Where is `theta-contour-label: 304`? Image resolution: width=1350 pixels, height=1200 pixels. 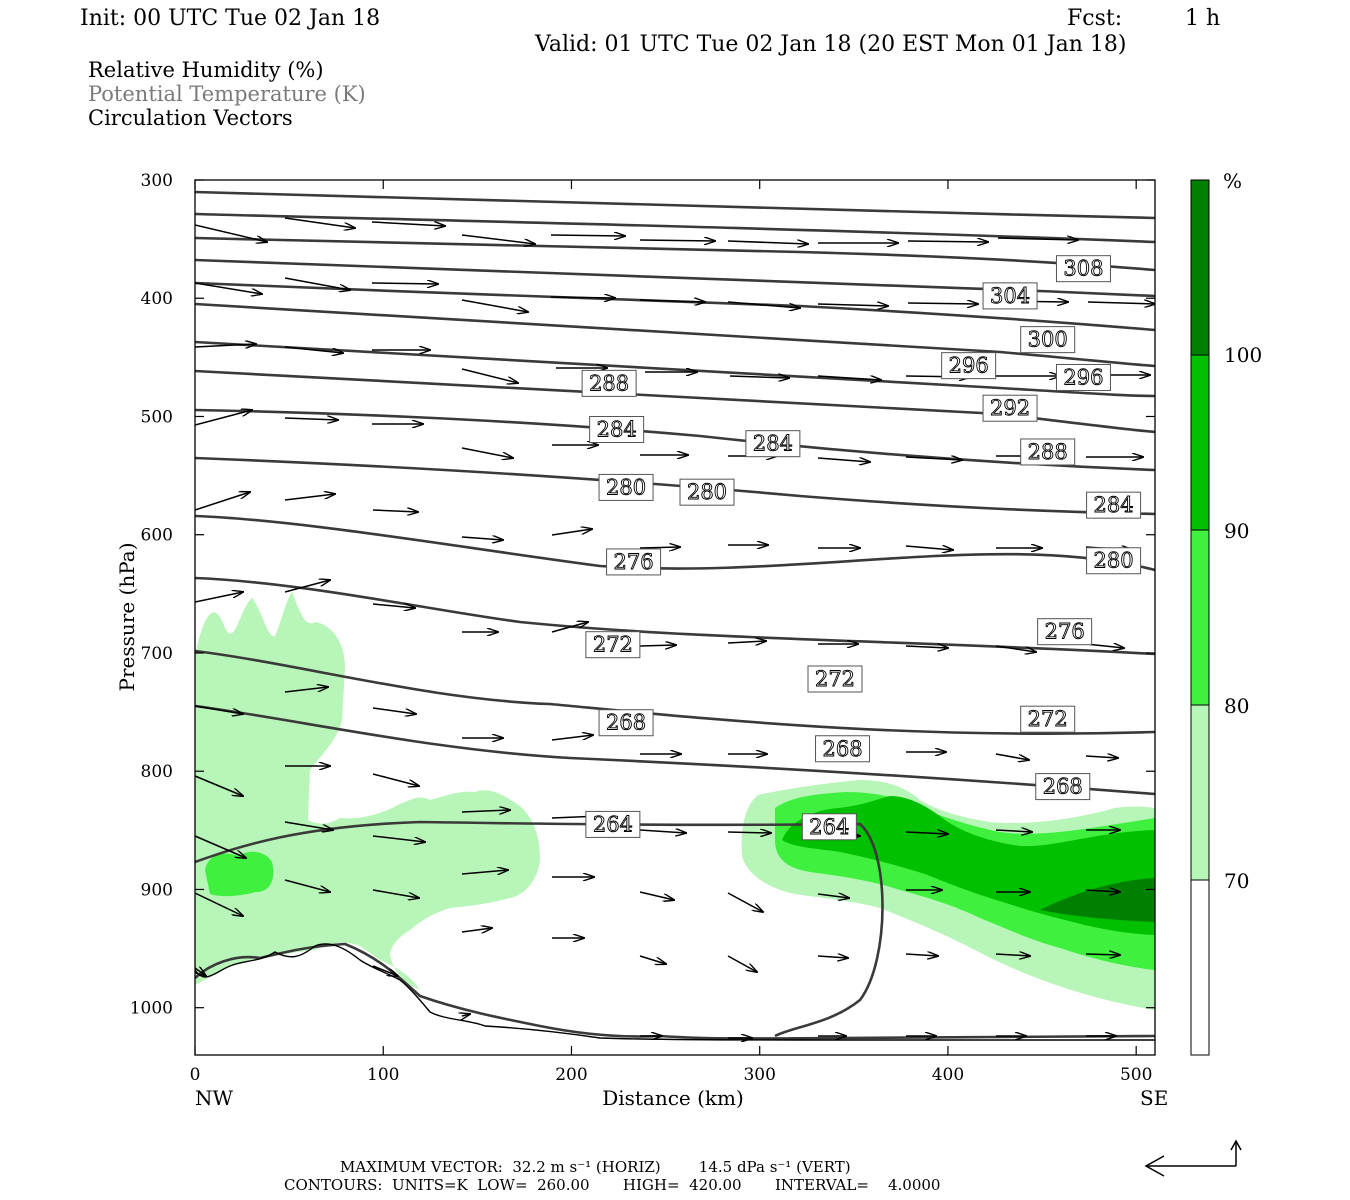 theta-contour-label: 304 is located at coordinates (1010, 296).